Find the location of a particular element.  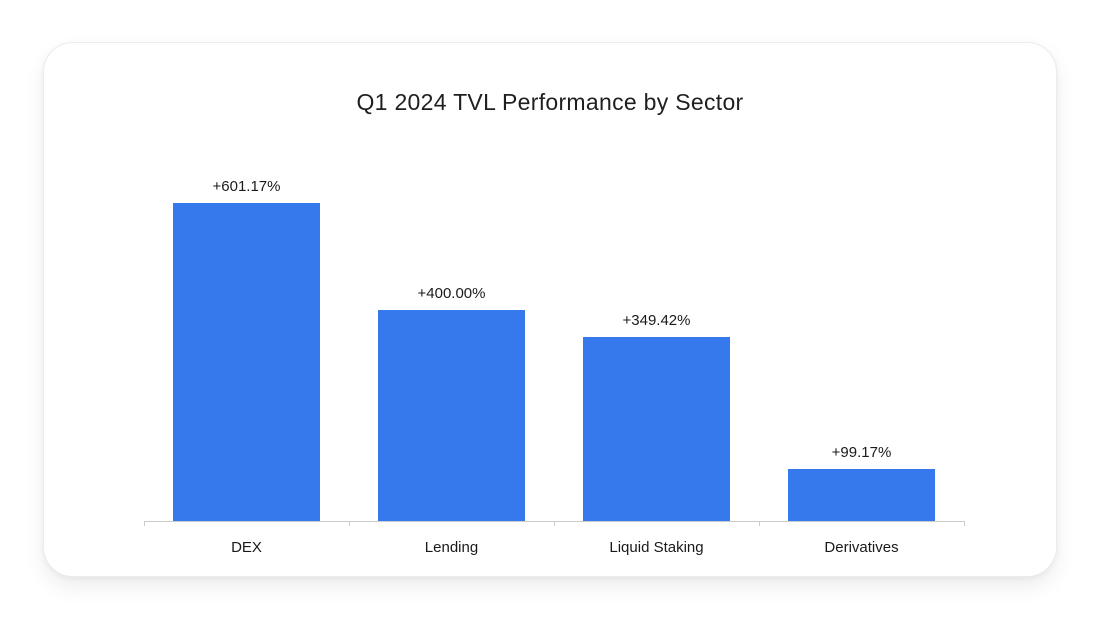

x-axis-ticks is located at coordinates (554, 524).